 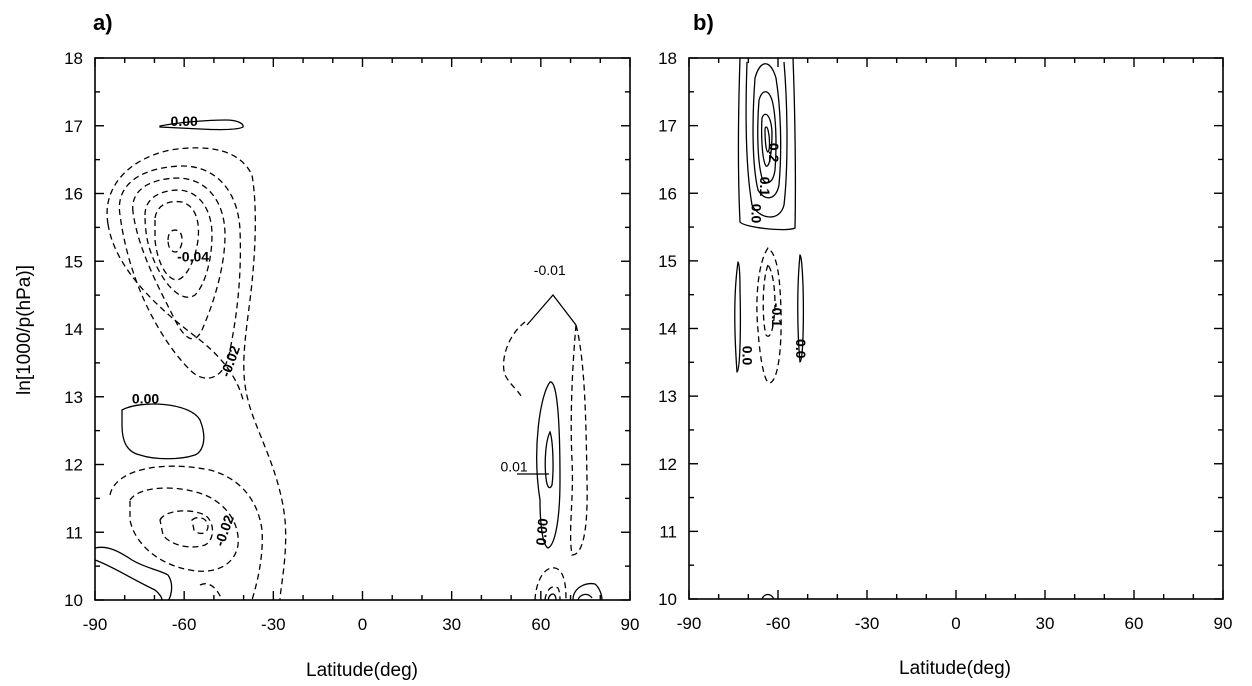 What do you see at coordinates (955, 668) in the screenshot?
I see `panel-b-x-axis-label: Latitude(deg)` at bounding box center [955, 668].